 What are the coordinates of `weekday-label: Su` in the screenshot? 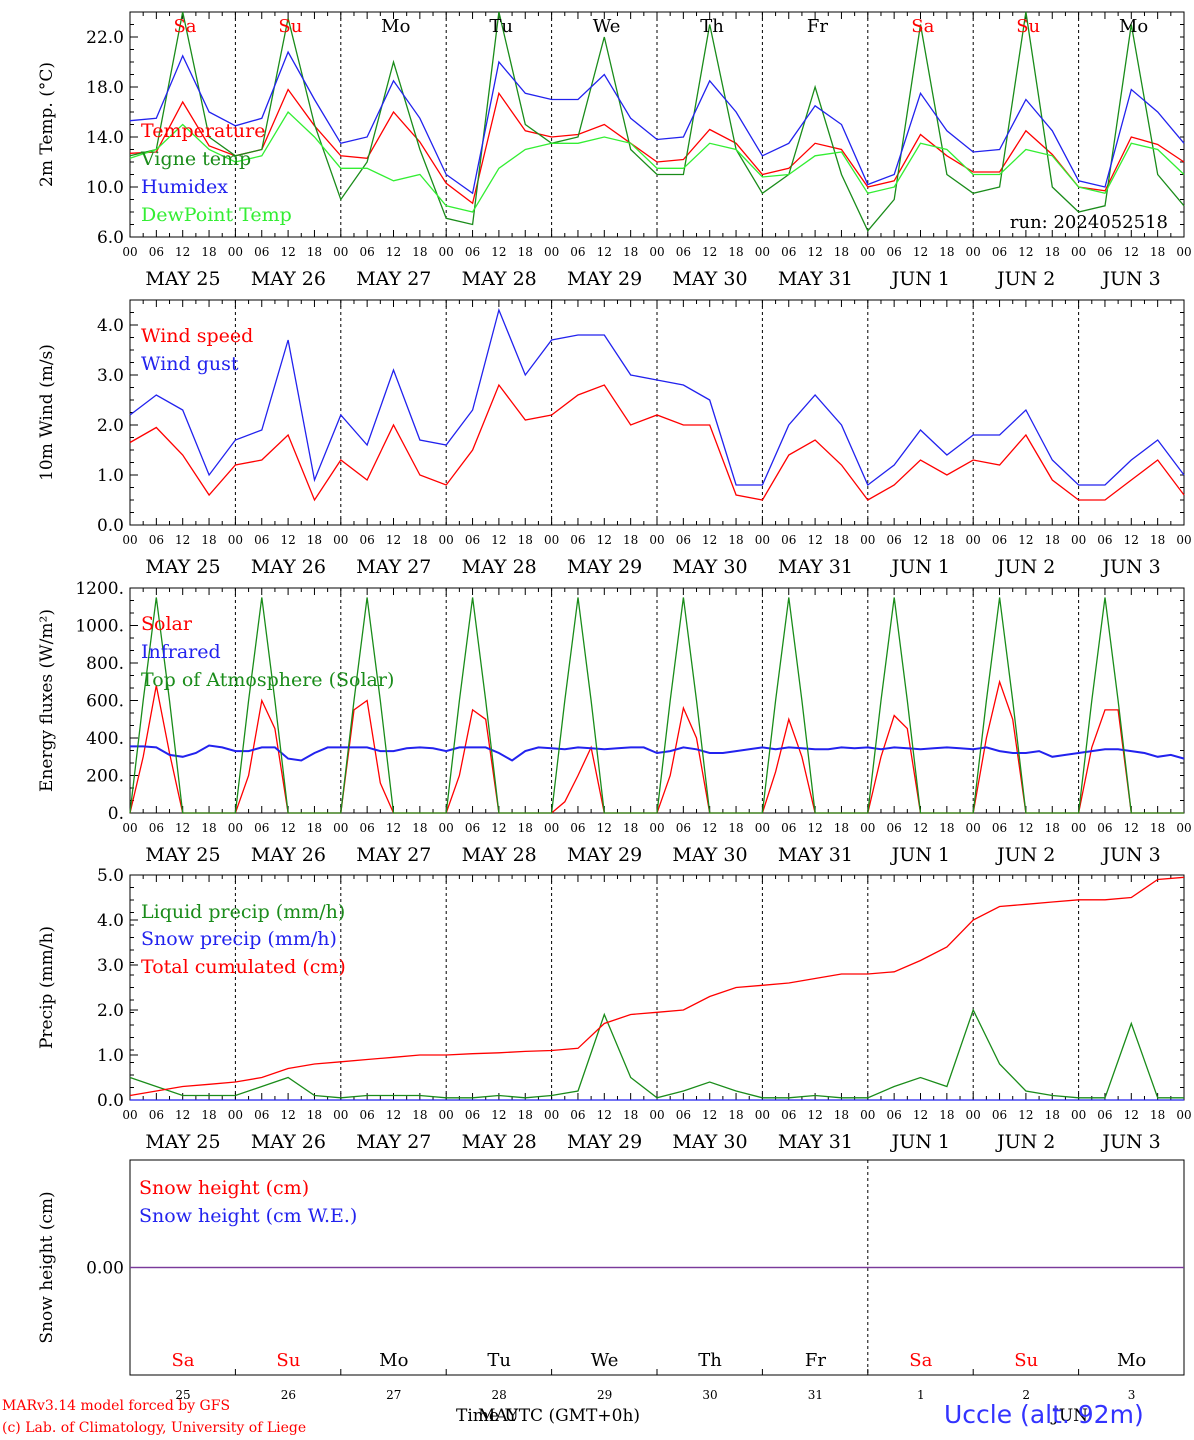 It's located at (1026, 1360).